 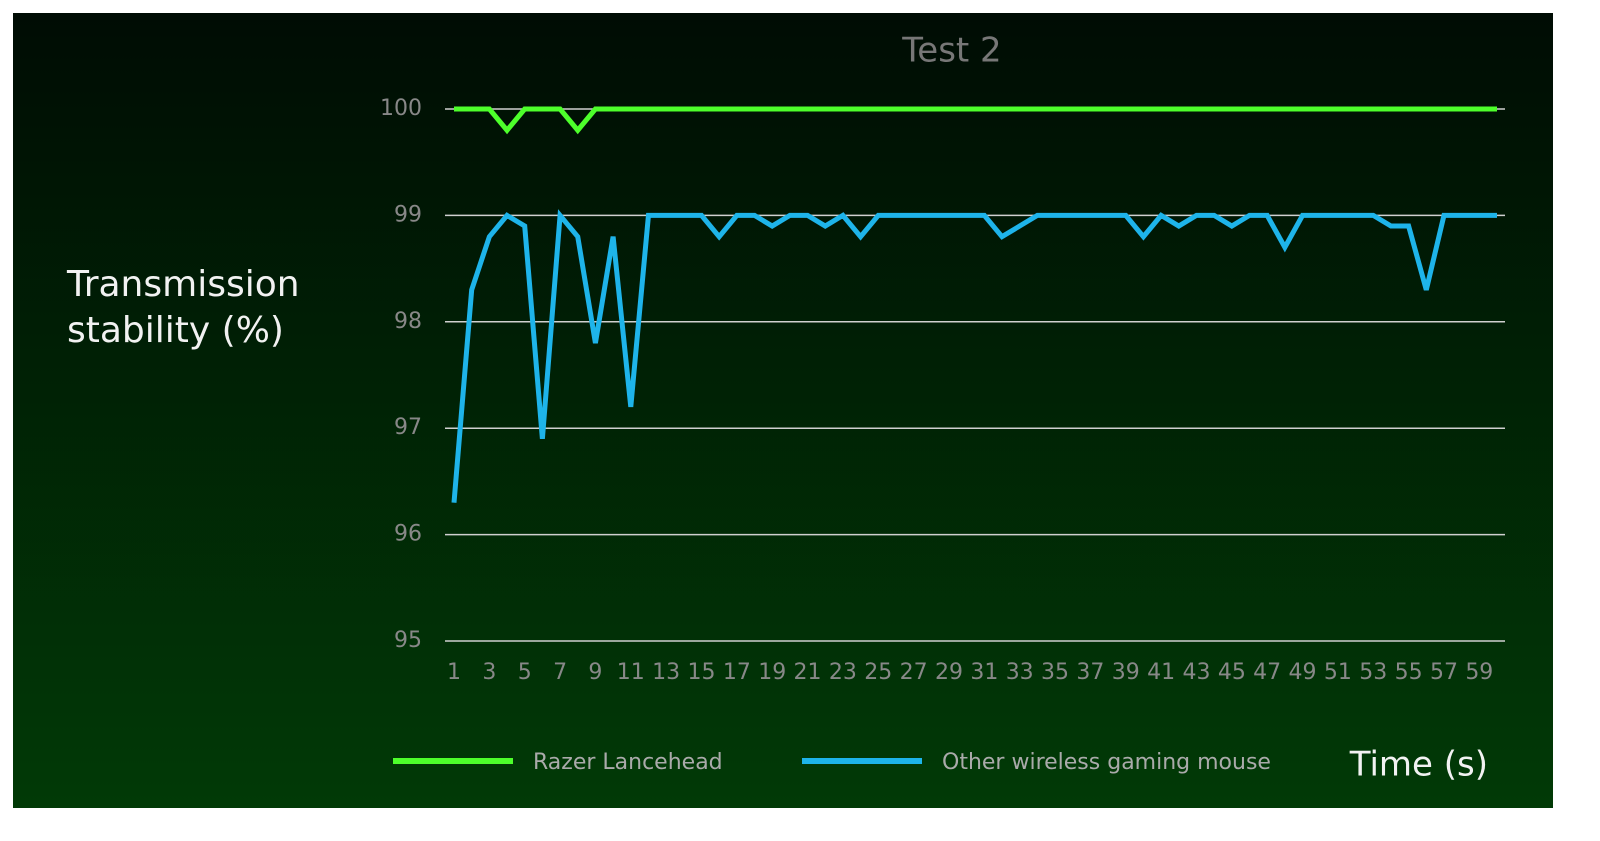 What do you see at coordinates (1196, 672) in the screenshot?
I see `x-tick-label: 43` at bounding box center [1196, 672].